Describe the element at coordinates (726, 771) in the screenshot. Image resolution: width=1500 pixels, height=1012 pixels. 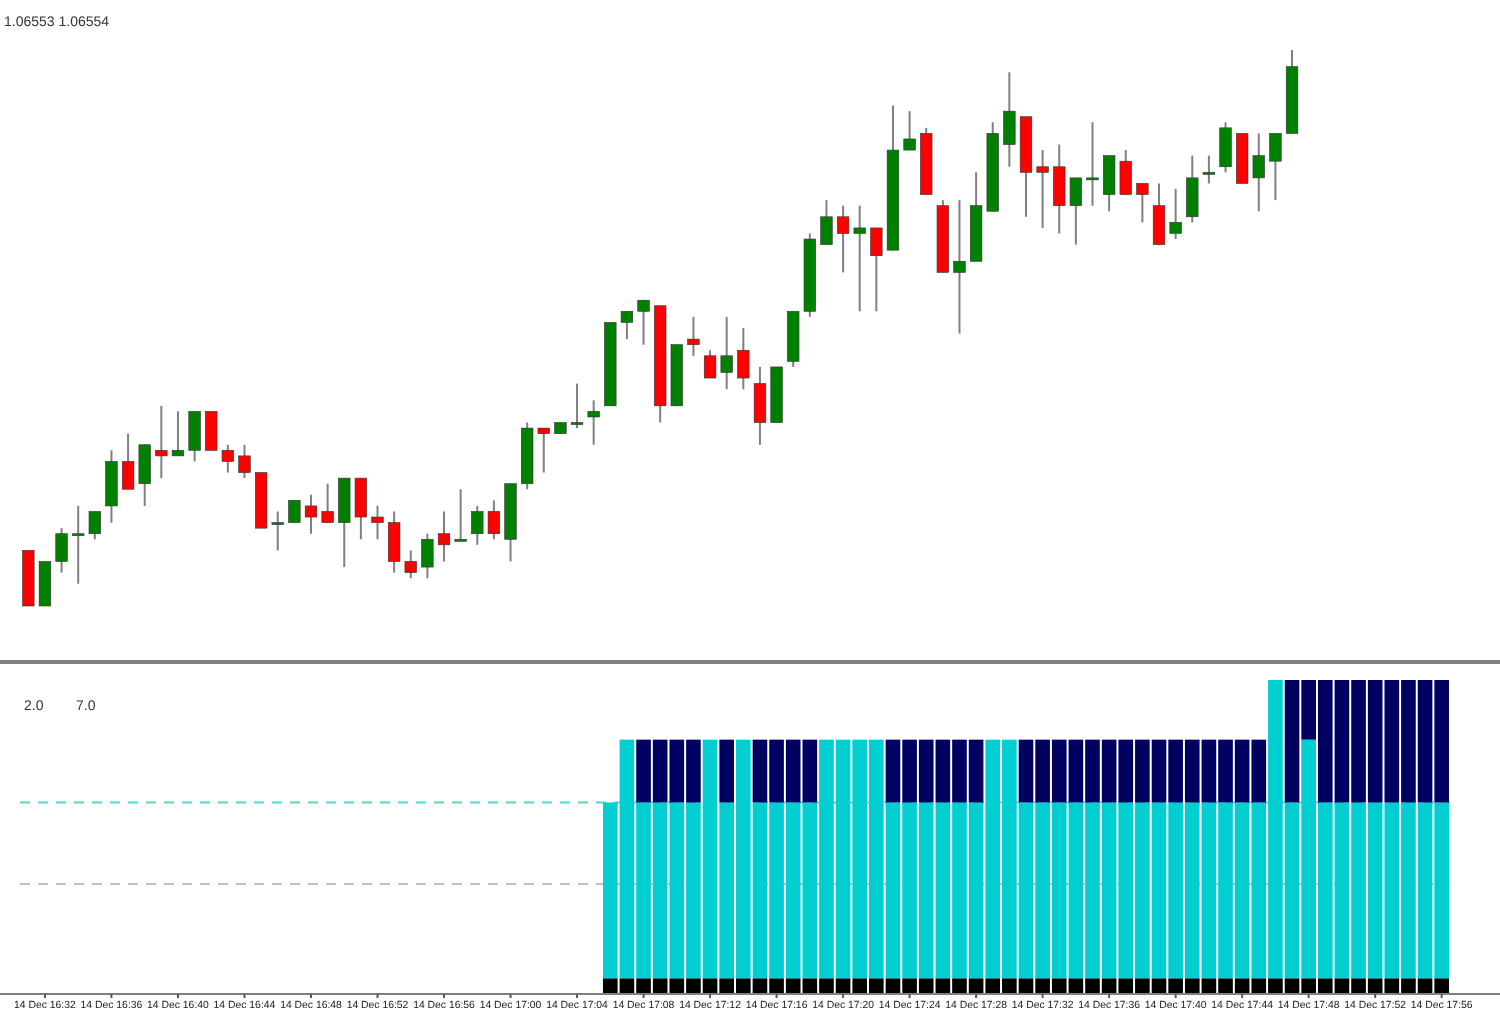
I see `bar` at that location.